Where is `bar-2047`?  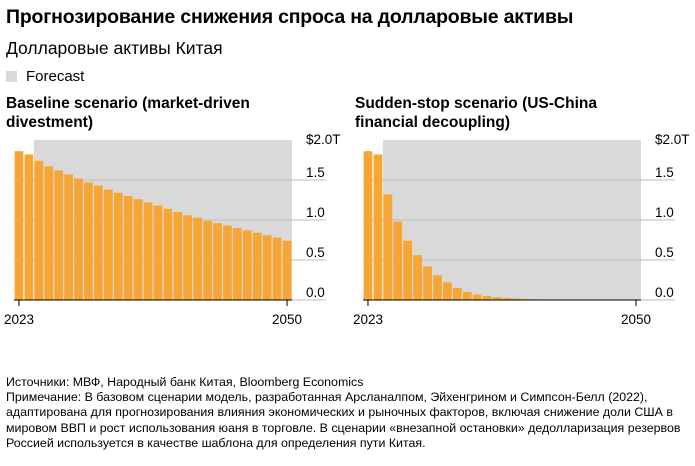
bar-2047 is located at coordinates (257, 266).